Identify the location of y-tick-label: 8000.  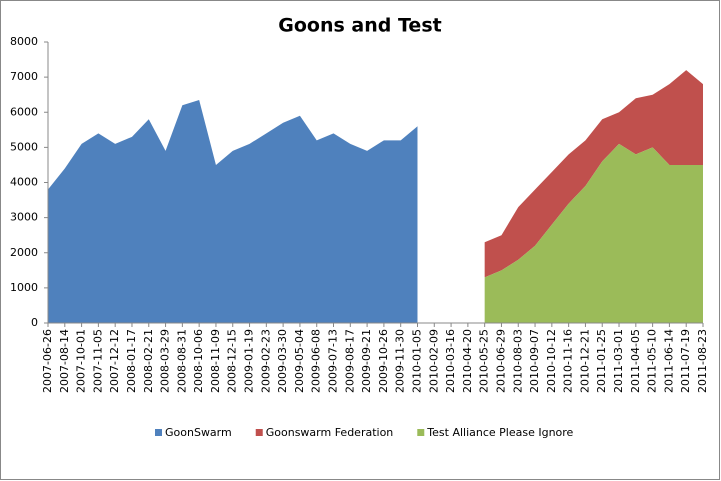
(24, 41).